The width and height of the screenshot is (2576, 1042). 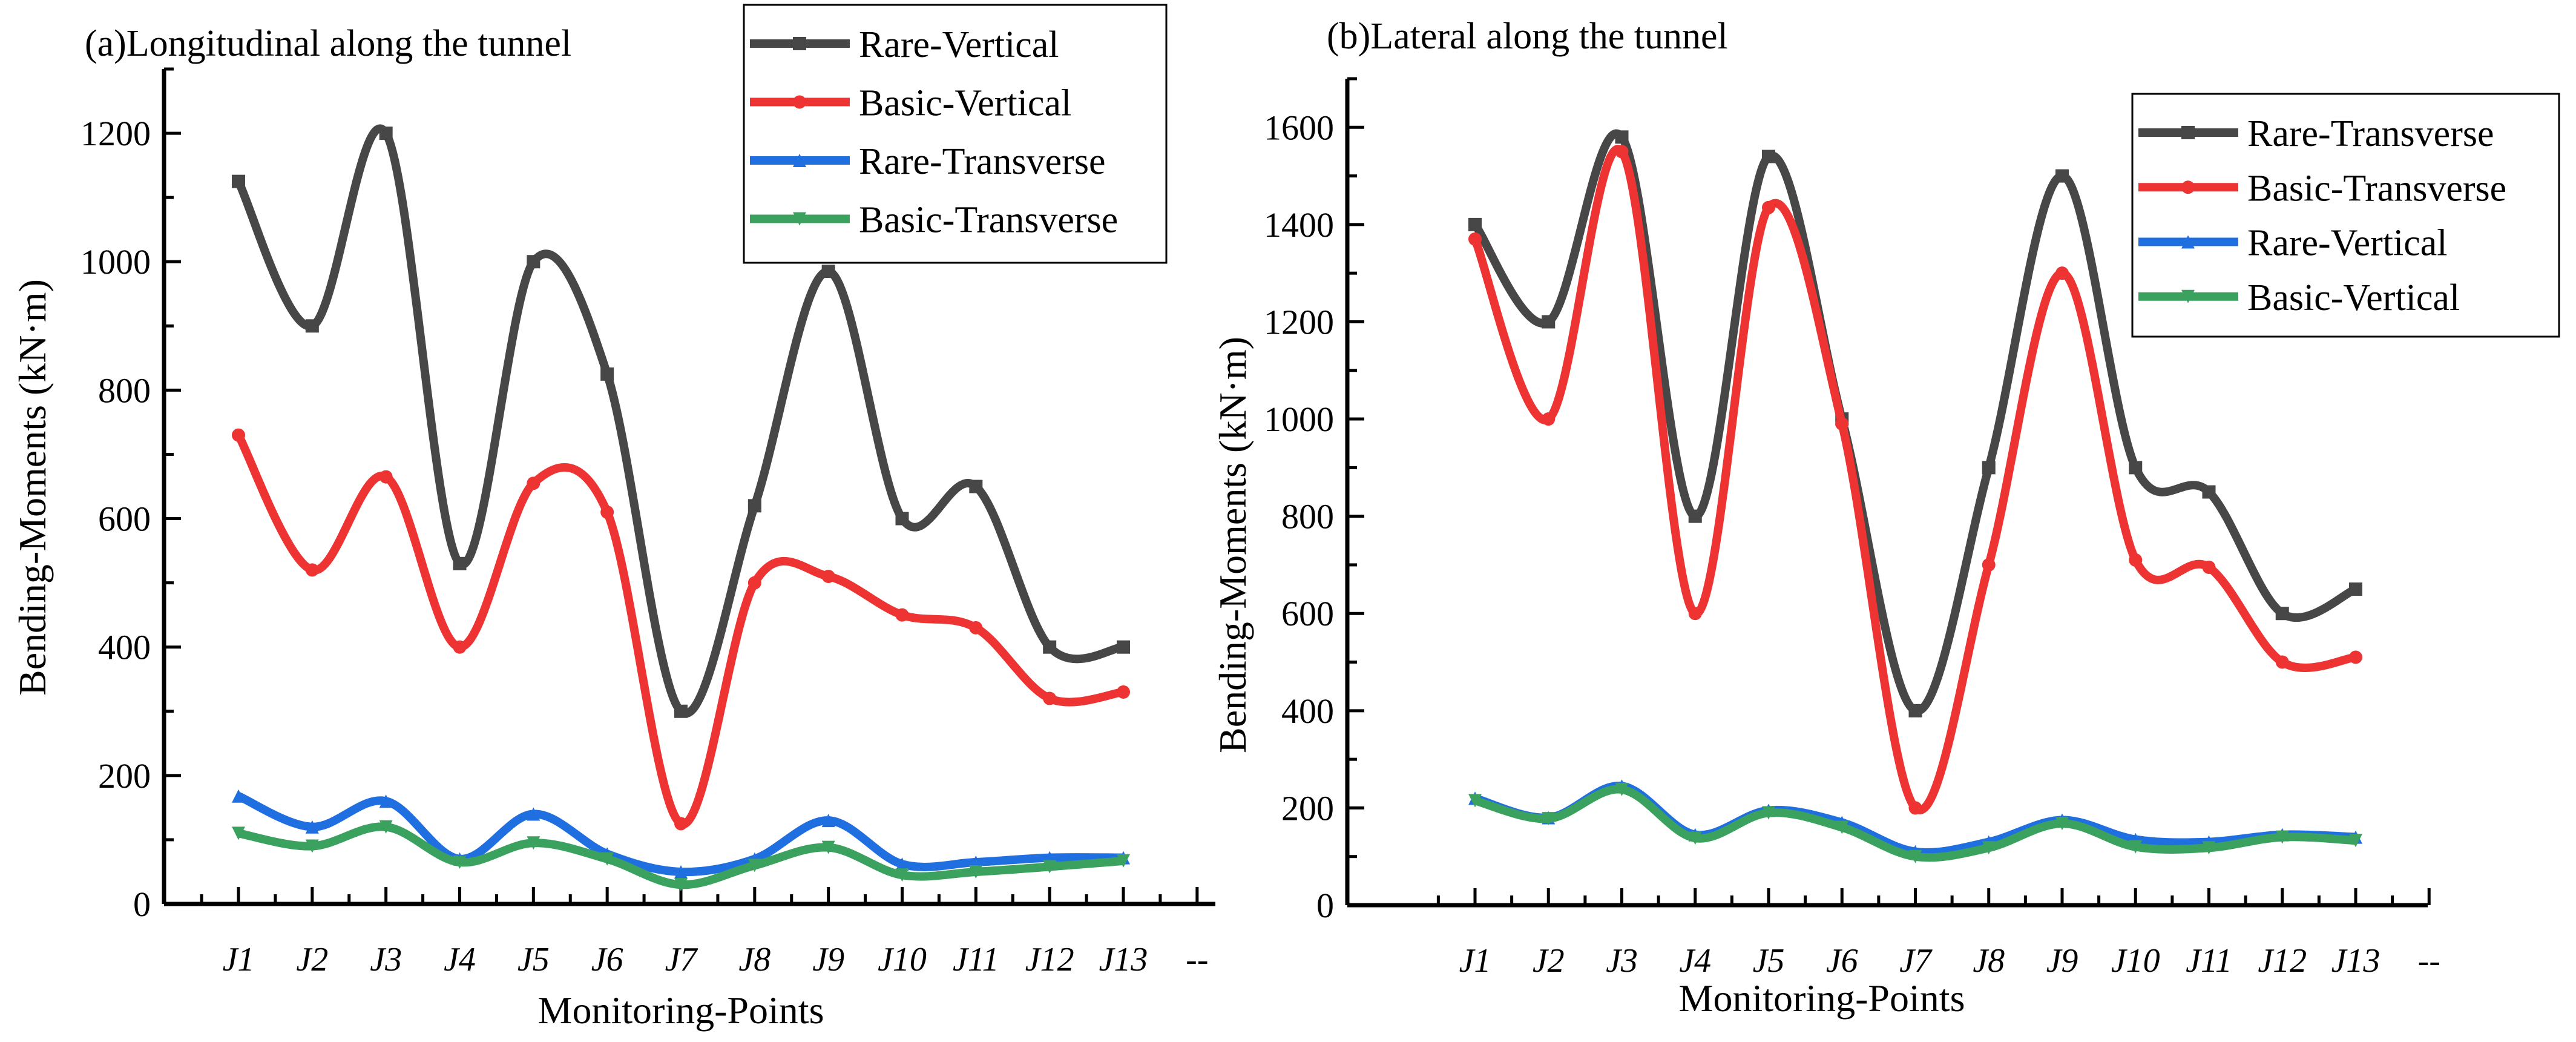 I want to click on legend-label: Basic-Vertical, so click(x=2353, y=297).